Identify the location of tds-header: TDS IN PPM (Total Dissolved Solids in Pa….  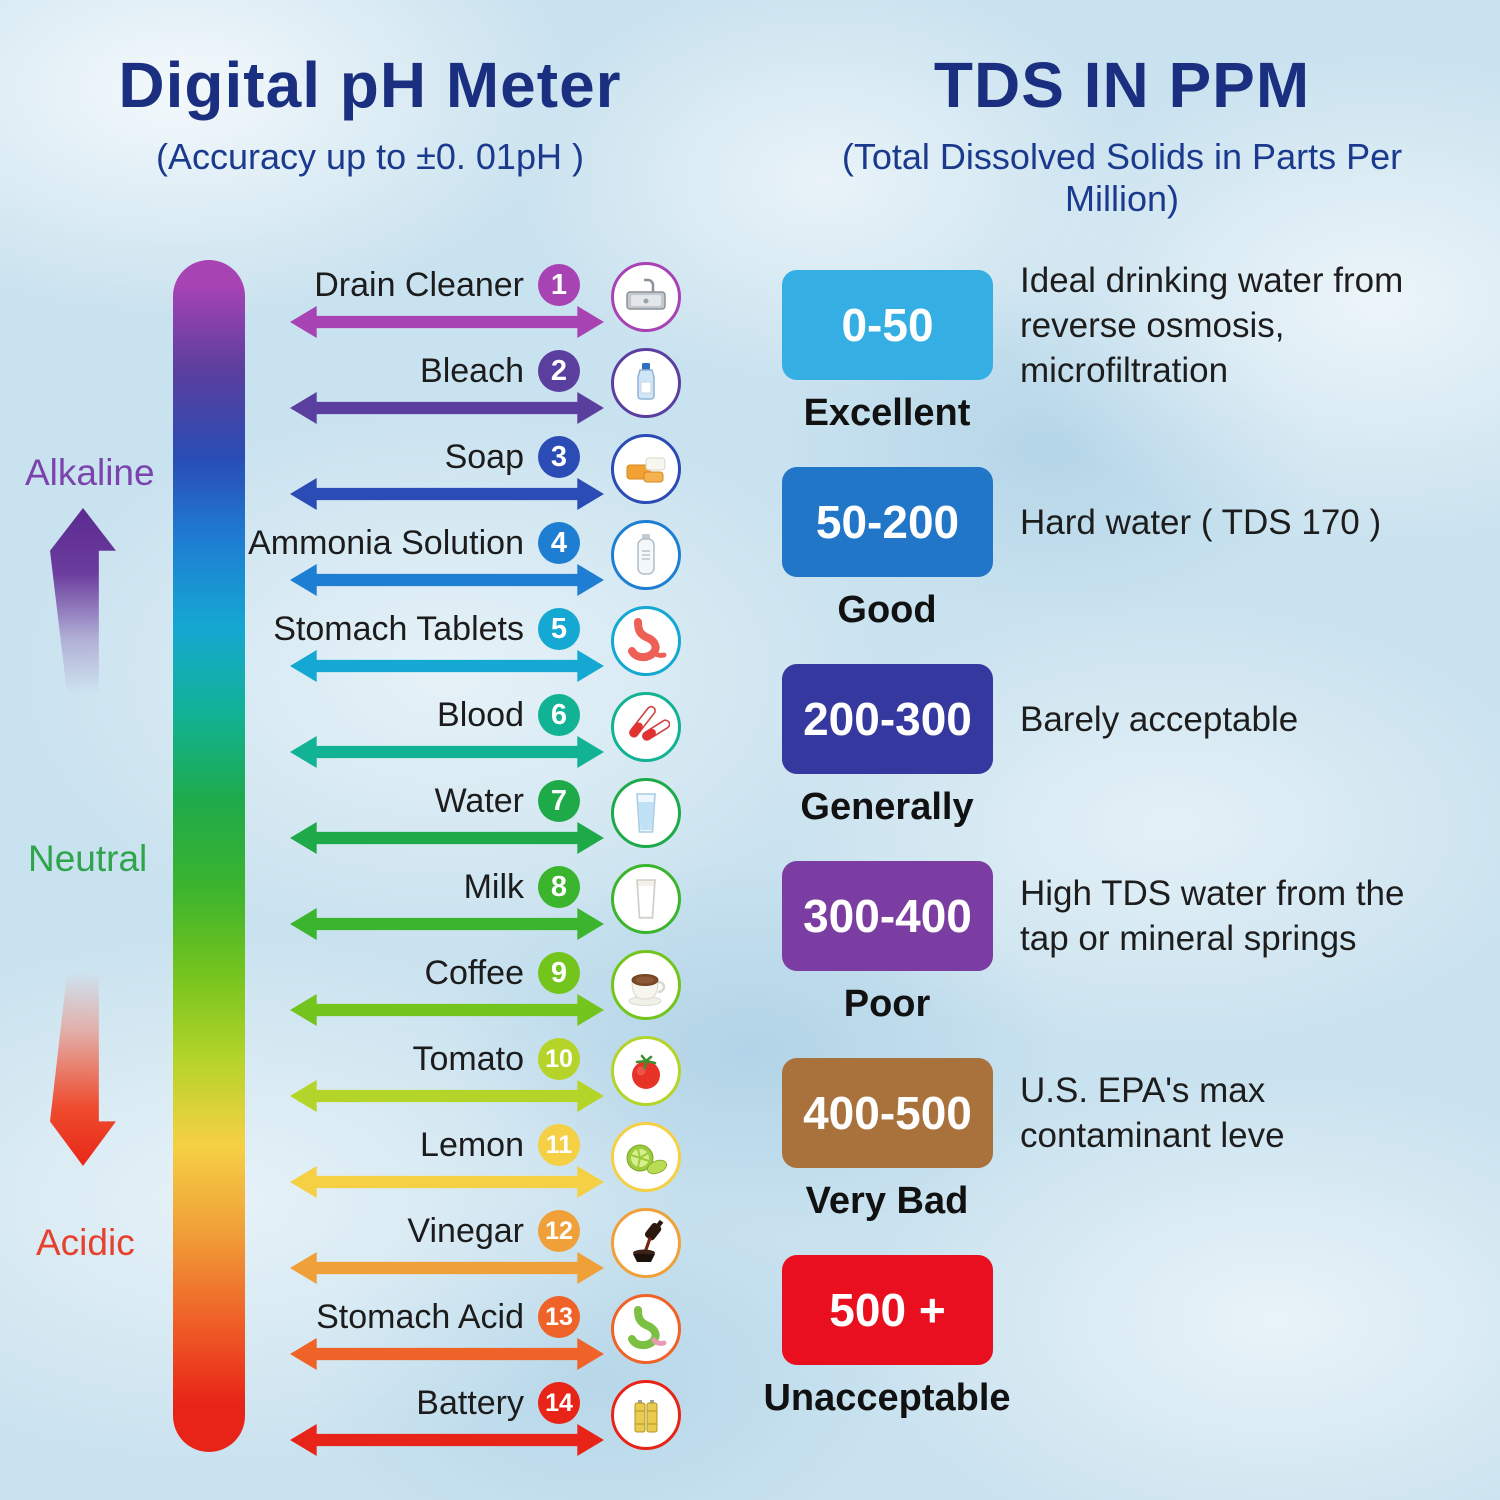
(1122, 134).